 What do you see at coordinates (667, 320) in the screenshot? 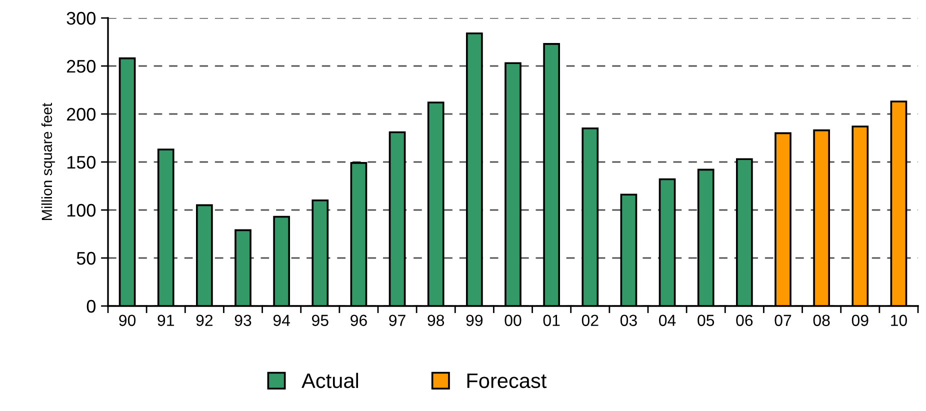
I see `x-tick-label: 04` at bounding box center [667, 320].